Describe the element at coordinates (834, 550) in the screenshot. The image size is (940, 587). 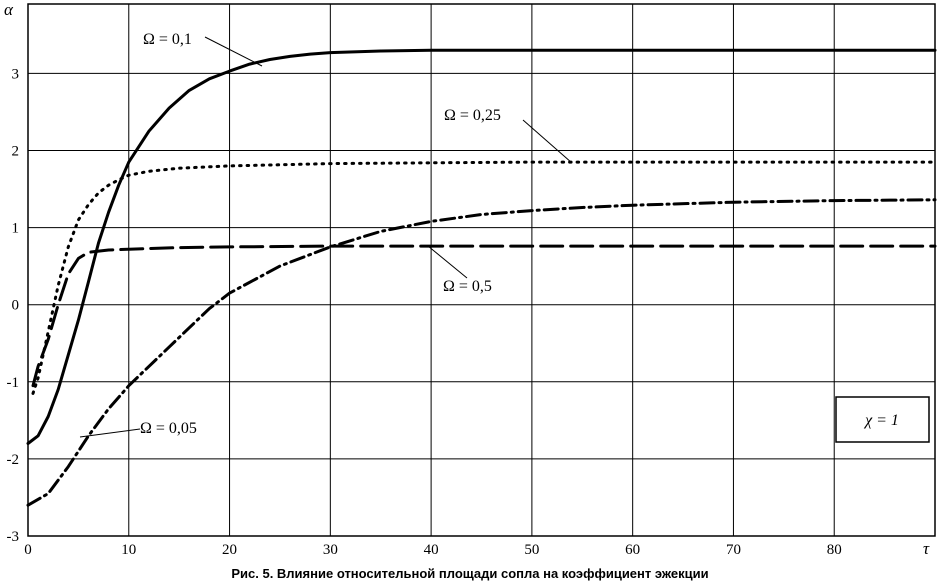
I see `x-tick-label: 80` at that location.